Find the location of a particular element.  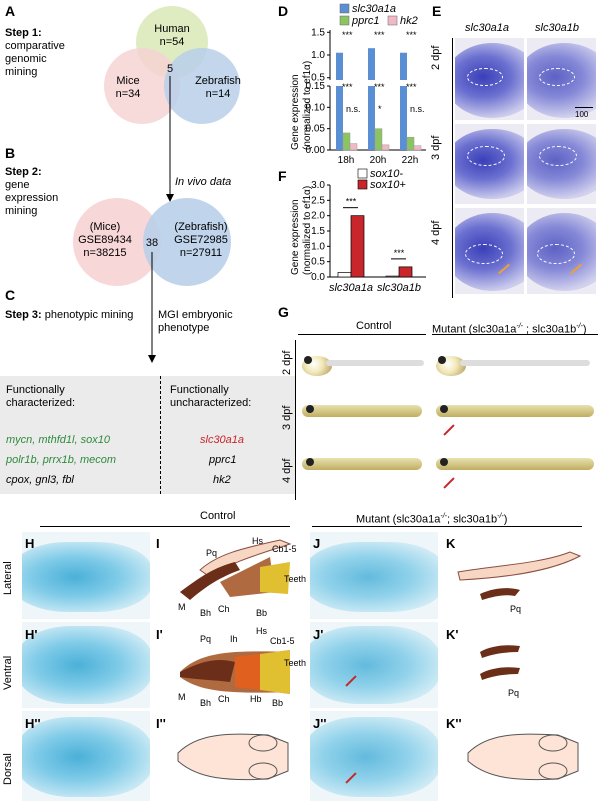

venn1-human-label: Human is located at coordinates (171, 29).